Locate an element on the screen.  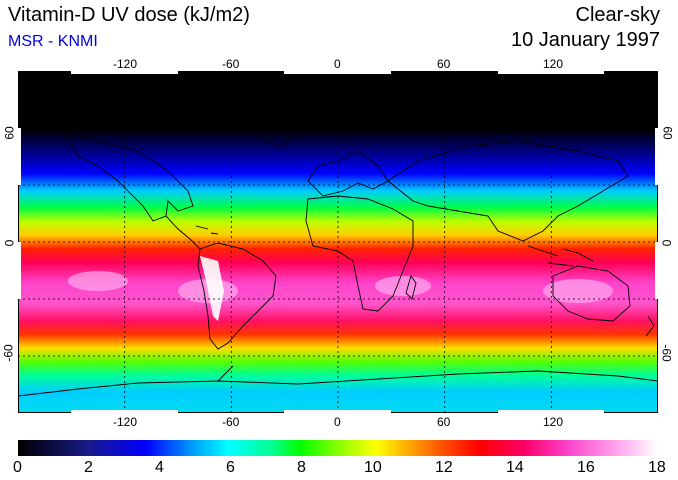
lon-tick-top: 0 is located at coordinates (337, 64).